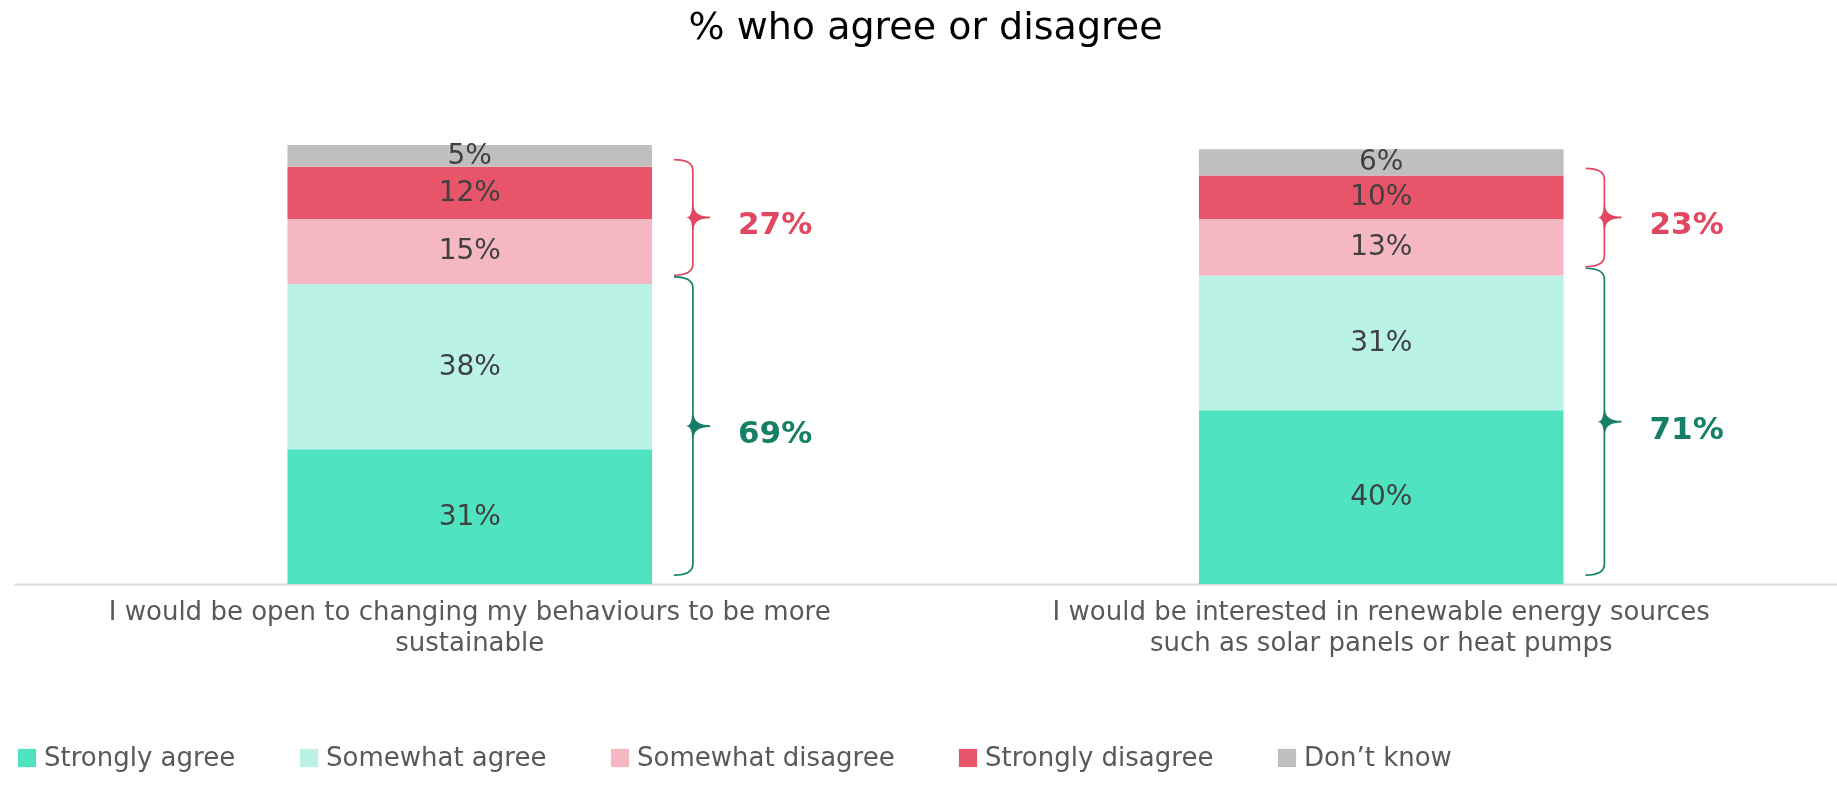 The width and height of the screenshot is (1837, 800). I want to click on legend-label: Strongly agree, so click(140, 757).